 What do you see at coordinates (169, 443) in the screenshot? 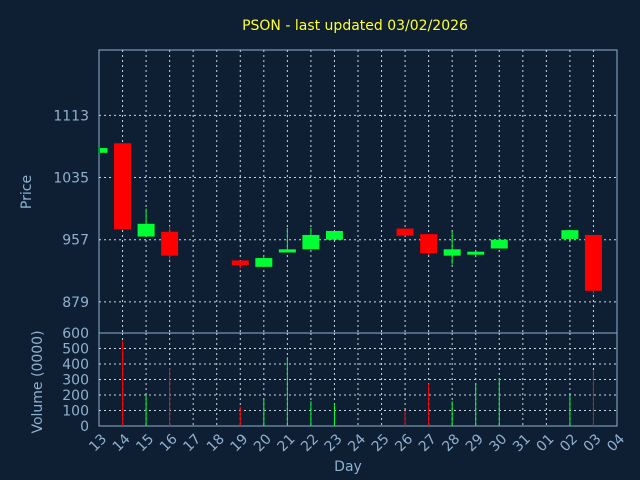
I see `x-tick-label: 16` at bounding box center [169, 443].